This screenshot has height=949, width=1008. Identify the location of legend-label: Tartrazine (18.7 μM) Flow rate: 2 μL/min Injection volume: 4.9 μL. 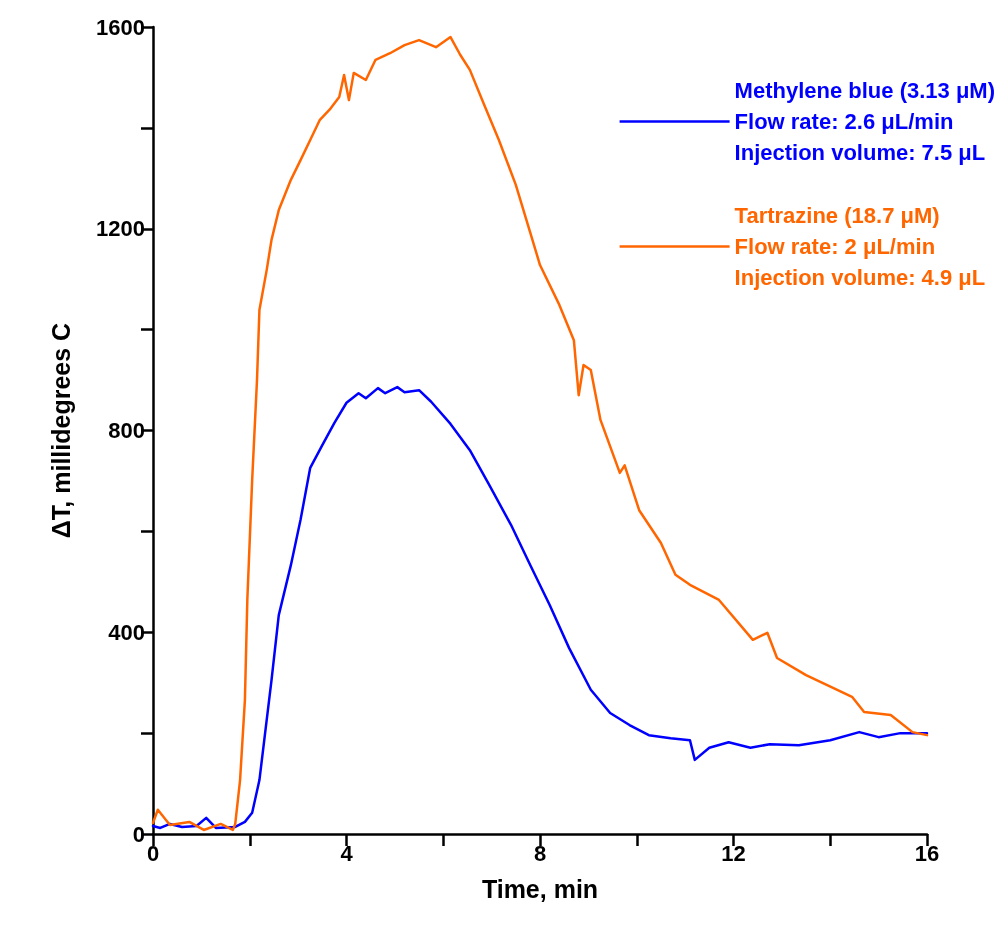
(860, 246).